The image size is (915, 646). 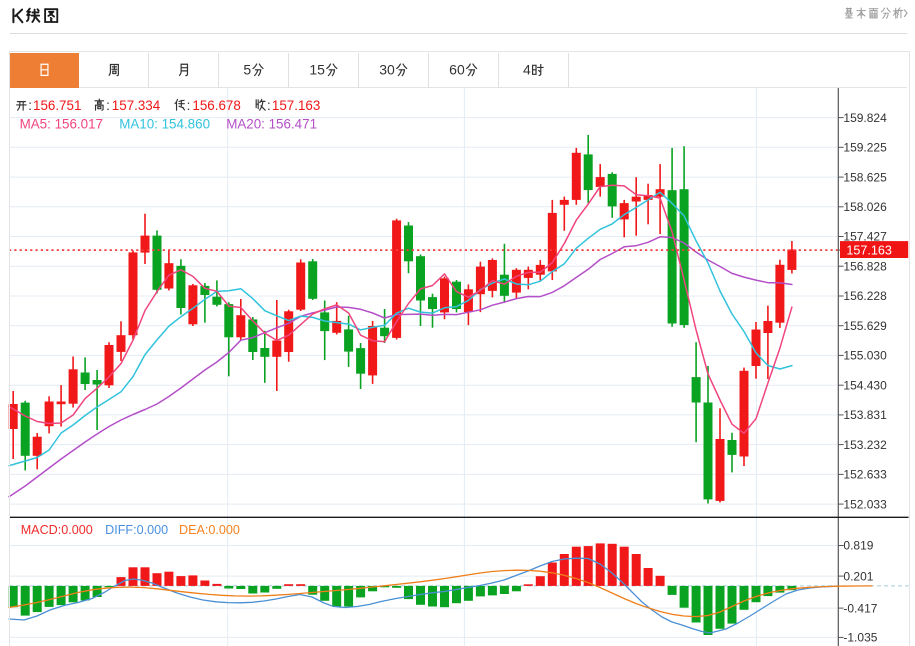 I want to click on svg-text: MACD:0.000, so click(x=57, y=530).